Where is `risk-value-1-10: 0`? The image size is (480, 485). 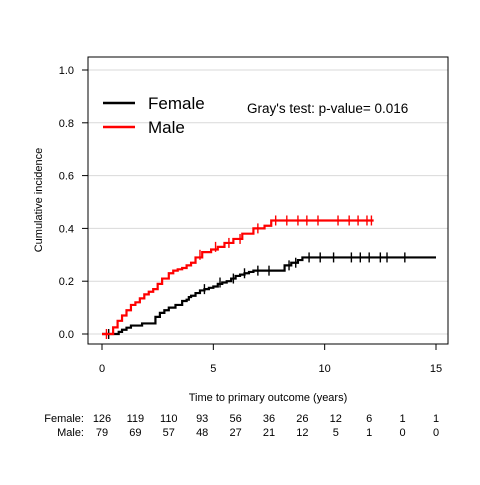 risk-value-1-10: 0 is located at coordinates (436, 433).